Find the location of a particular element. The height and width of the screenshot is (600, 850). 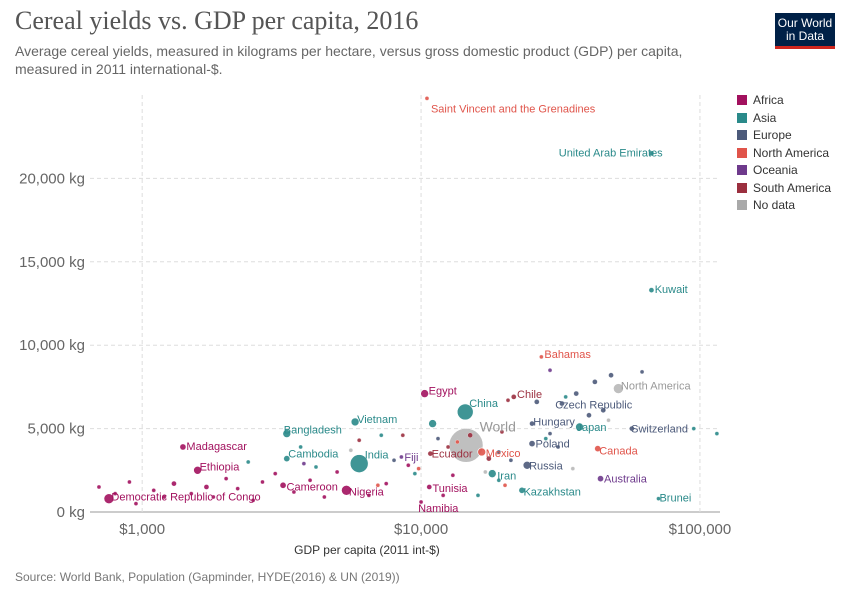

point-label: Nigeria is located at coordinates (367, 492).